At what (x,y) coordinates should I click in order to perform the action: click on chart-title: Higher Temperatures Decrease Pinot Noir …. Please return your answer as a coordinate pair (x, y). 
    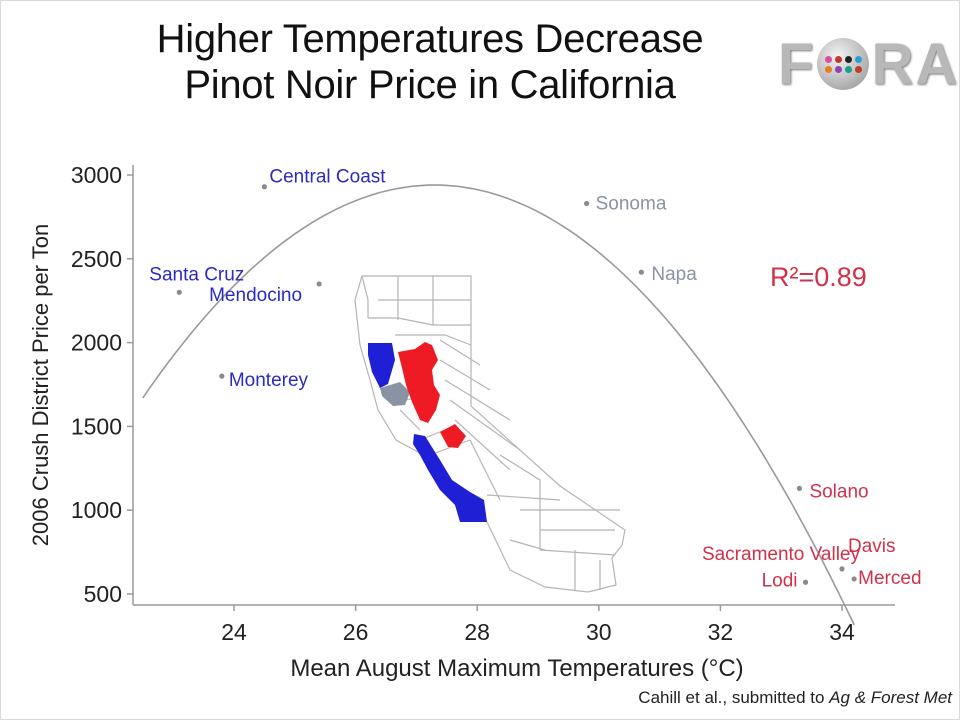
    Looking at the image, I should click on (430, 62).